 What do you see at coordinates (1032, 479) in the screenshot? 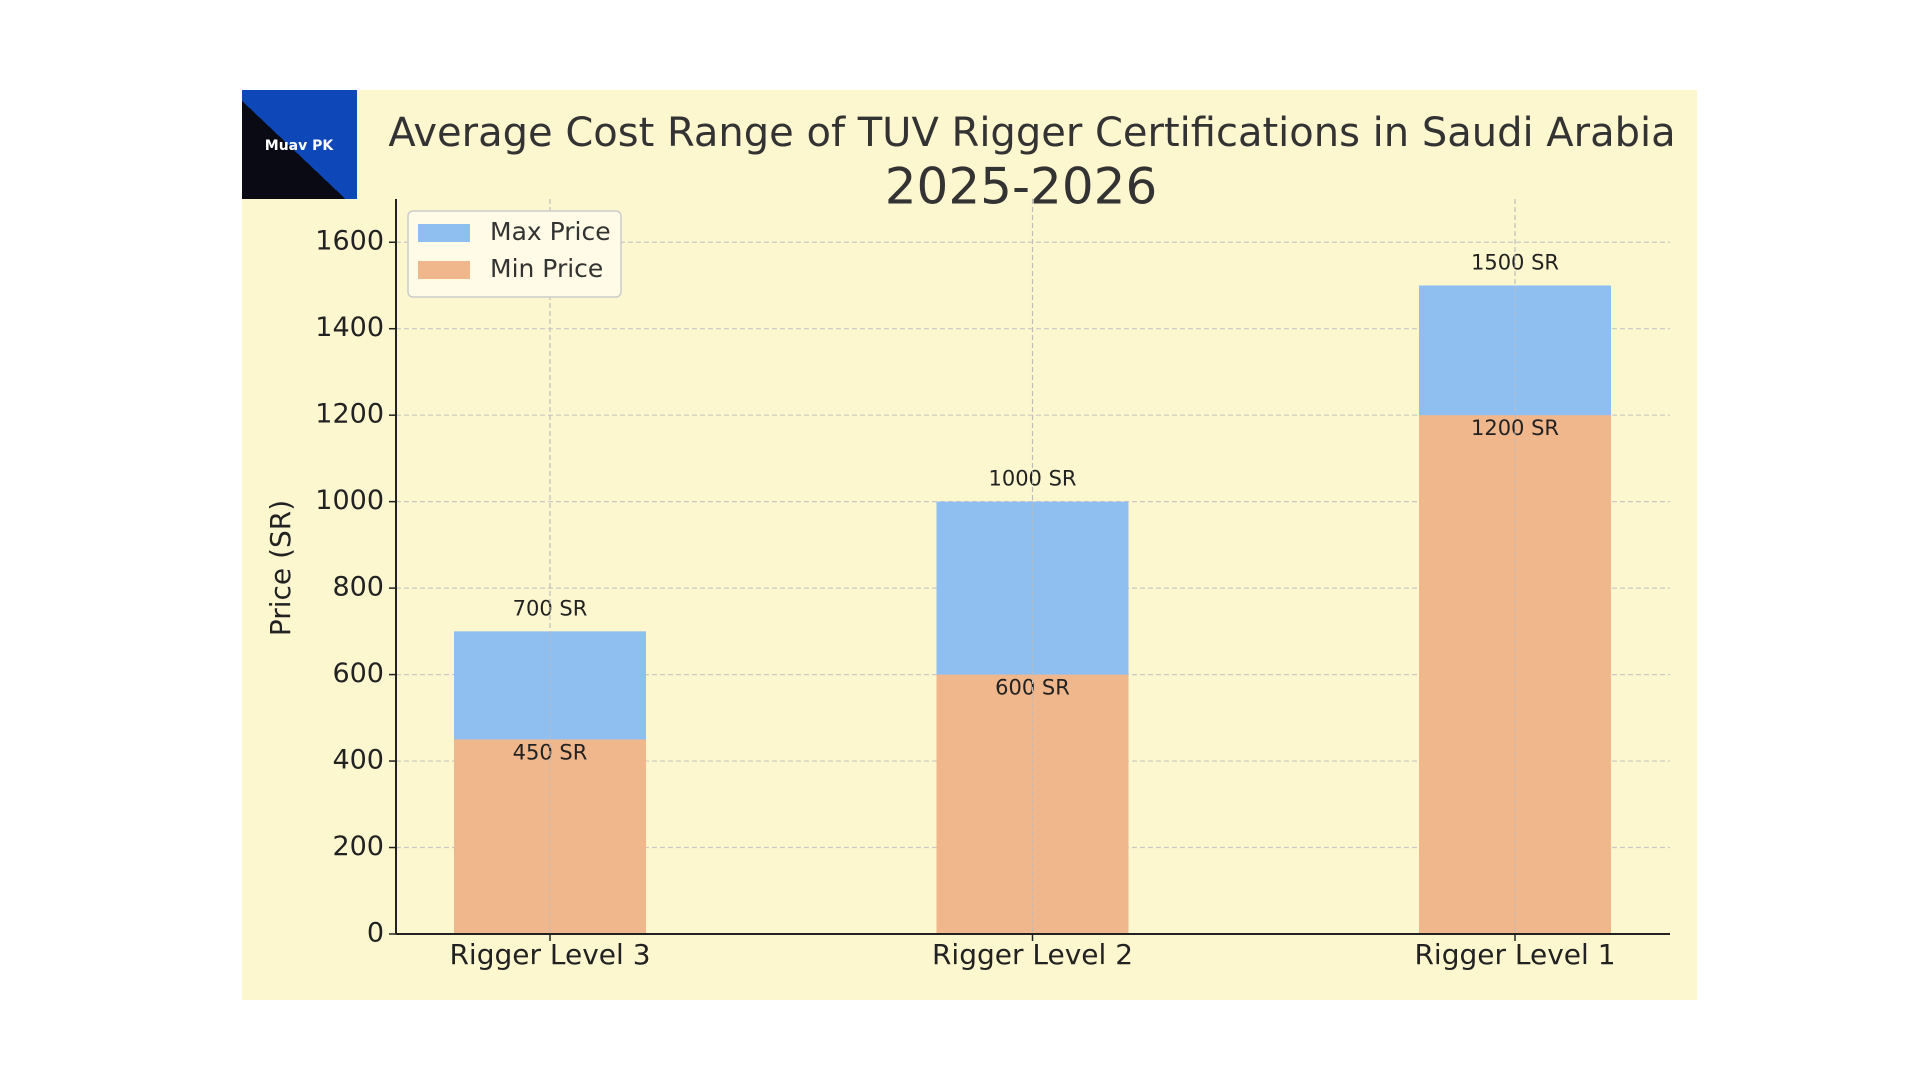
I see `value-label: 1000 SR` at bounding box center [1032, 479].